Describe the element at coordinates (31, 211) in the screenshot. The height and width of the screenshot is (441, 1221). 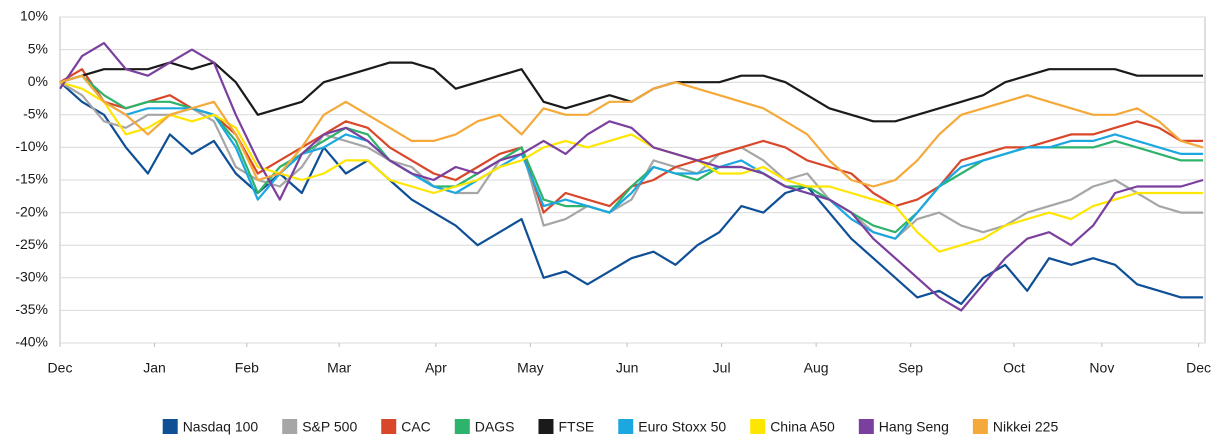
I see `y-tick-label: -20%` at that location.